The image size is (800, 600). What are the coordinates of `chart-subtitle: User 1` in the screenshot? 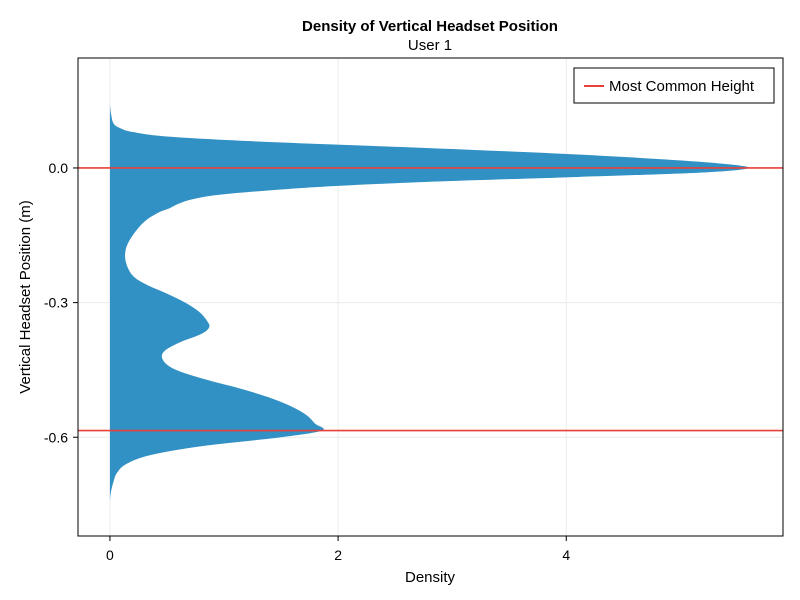 It's located at (430, 45).